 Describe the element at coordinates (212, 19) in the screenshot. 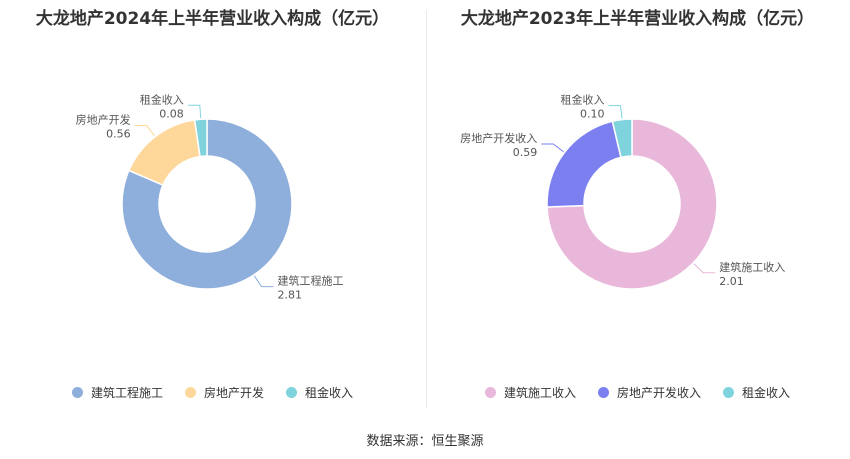

I see `chart-title: 大龙地产2024年上半年营业收入构成（亿元）` at that location.